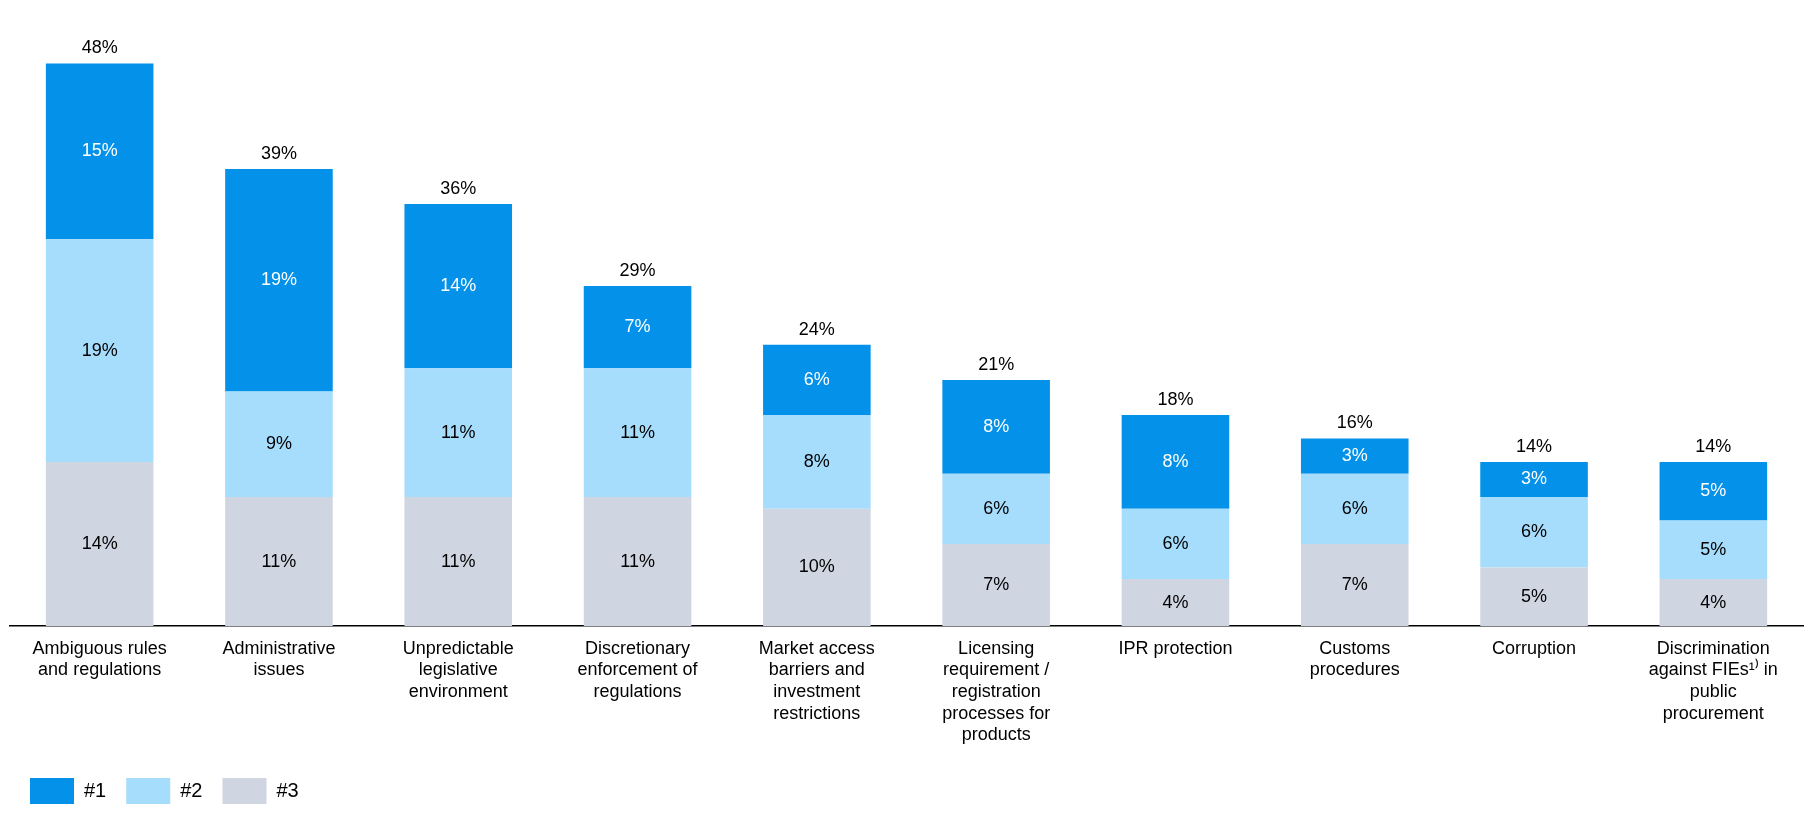  I want to click on total-label: 21%, so click(996, 363).